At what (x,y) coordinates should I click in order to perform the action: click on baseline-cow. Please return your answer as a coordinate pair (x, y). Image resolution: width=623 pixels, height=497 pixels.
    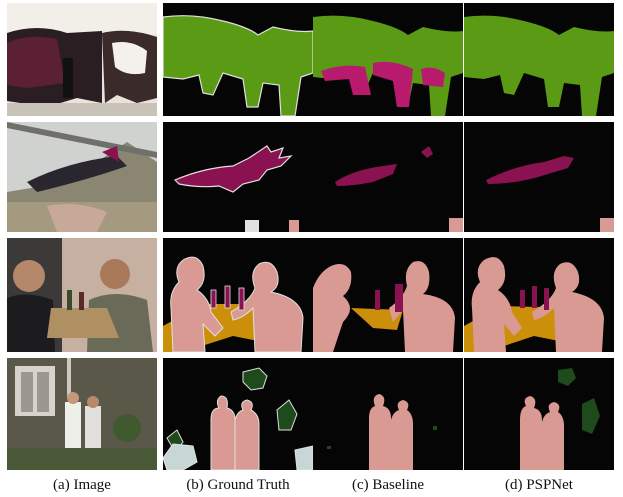
    Looking at the image, I should click on (388, 59).